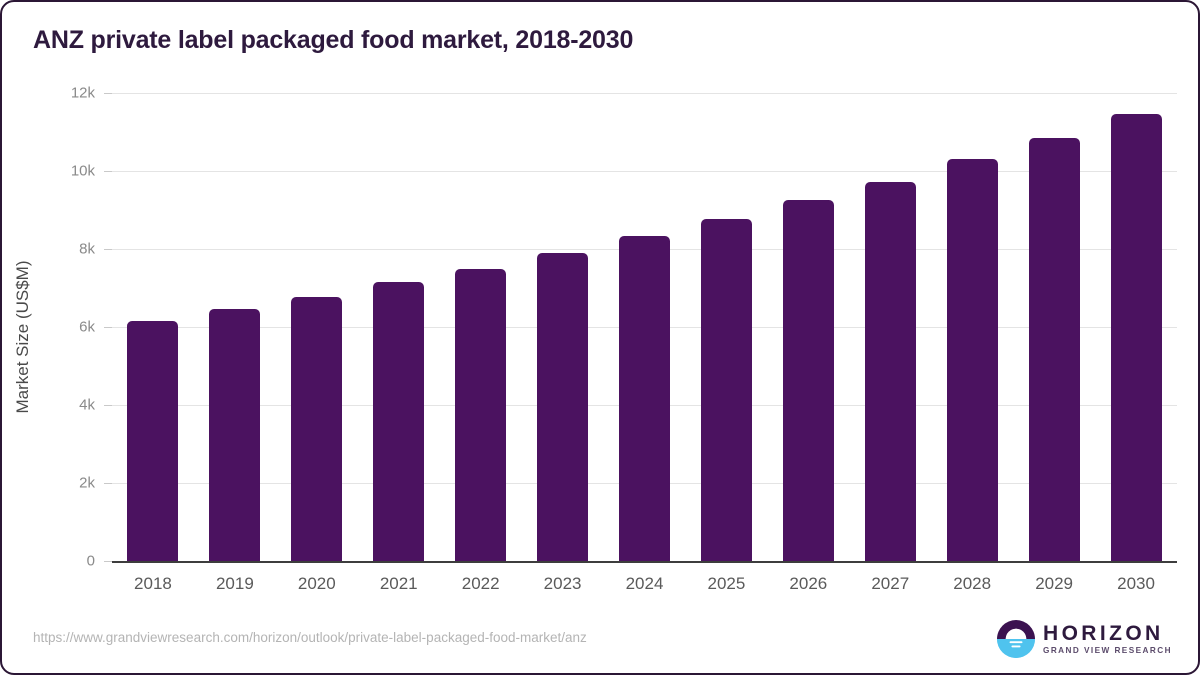 Image resolution: width=1200 pixels, height=675 pixels. I want to click on x-axis-tick-label: 2019, so click(234, 583).